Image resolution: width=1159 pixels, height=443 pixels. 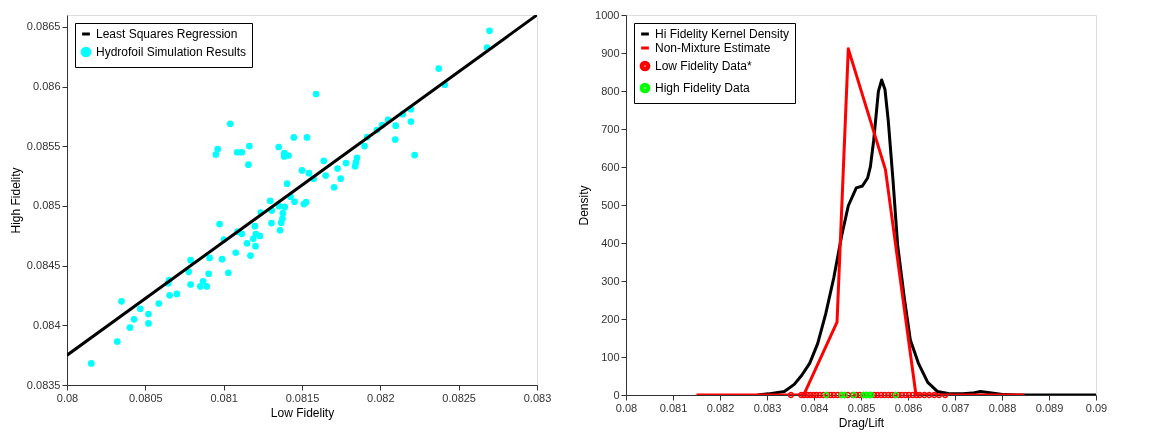 What do you see at coordinates (1049, 407) in the screenshot?
I see `x-tick-label: 0.089` at bounding box center [1049, 407].